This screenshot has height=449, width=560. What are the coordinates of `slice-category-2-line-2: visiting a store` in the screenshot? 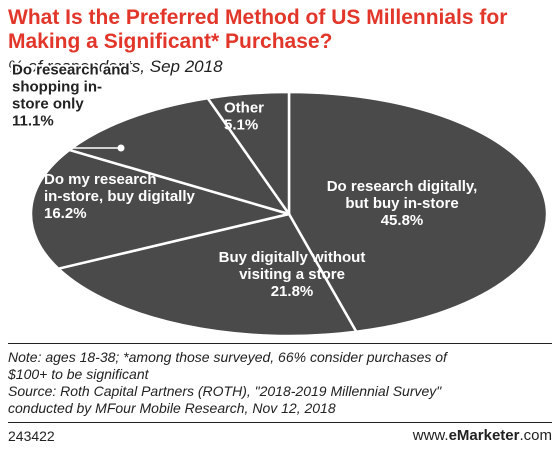 It's located at (292, 274).